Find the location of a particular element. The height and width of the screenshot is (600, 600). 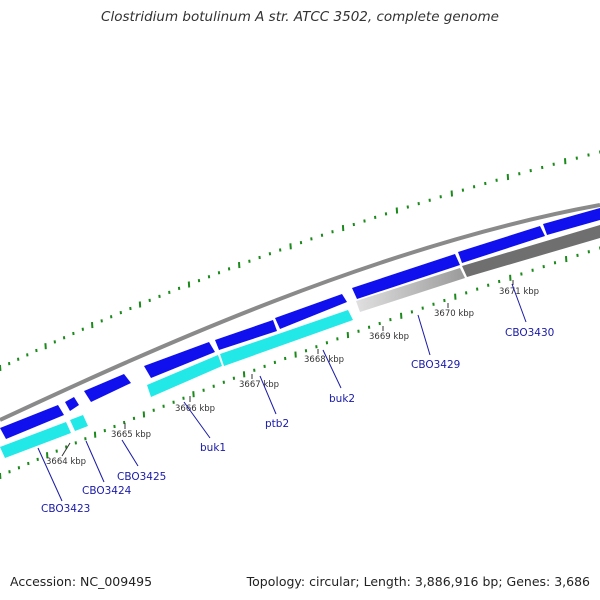

gene-label: CBO3430 is located at coordinates (529, 333).